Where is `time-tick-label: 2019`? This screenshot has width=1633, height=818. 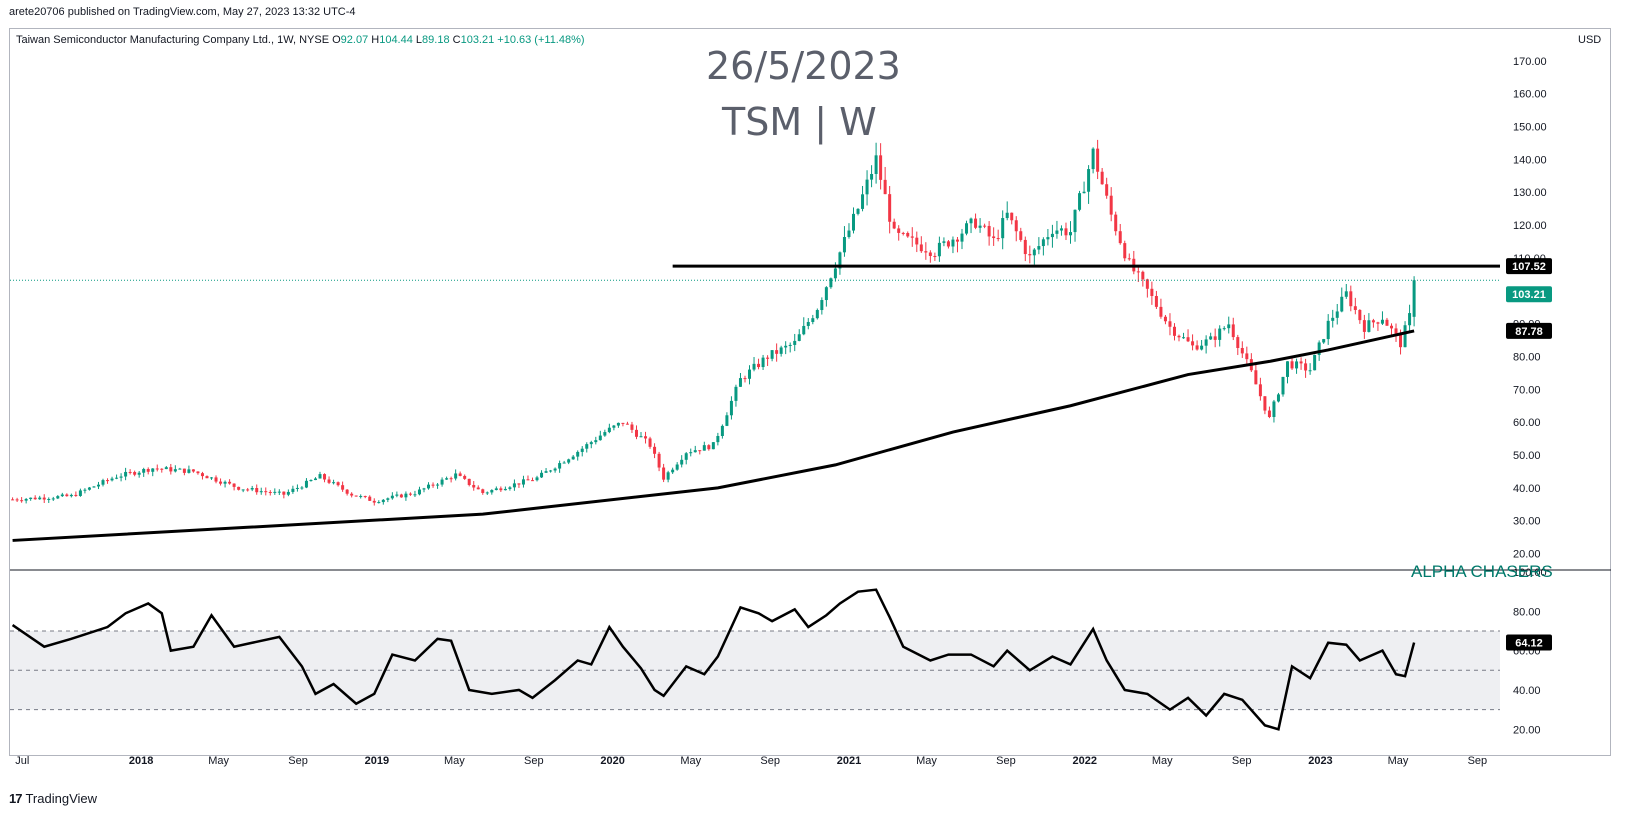
time-tick-label: 2019 is located at coordinates (377, 761).